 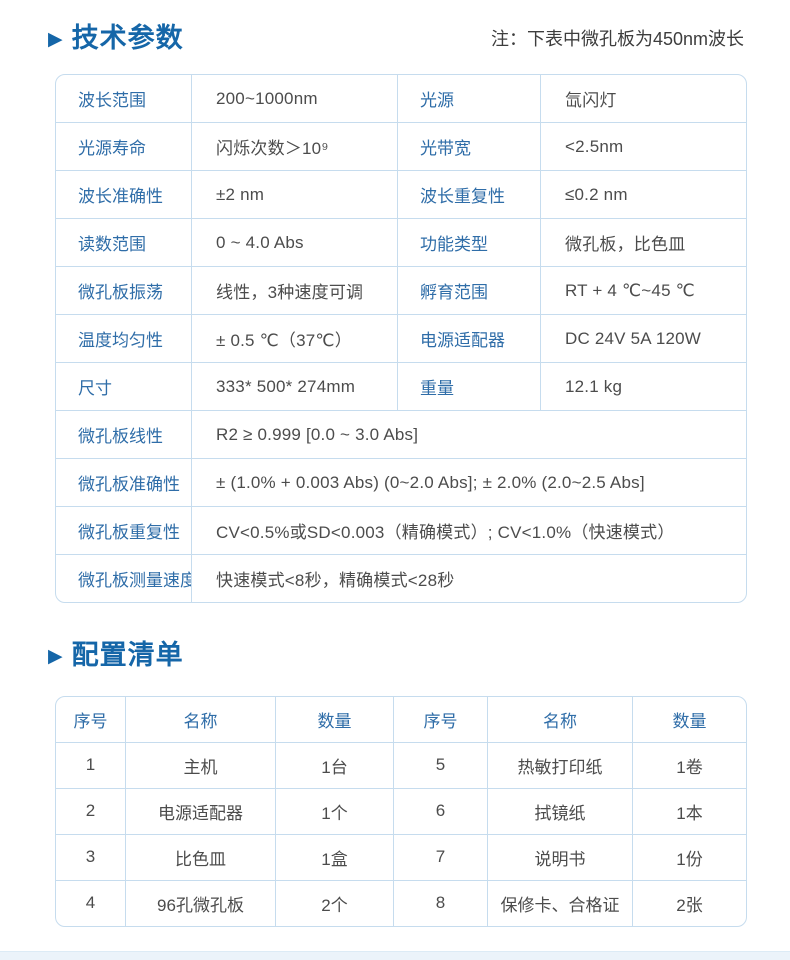 What do you see at coordinates (124, 291) in the screenshot?
I see `spec-label: 微孔板振荡` at bounding box center [124, 291].